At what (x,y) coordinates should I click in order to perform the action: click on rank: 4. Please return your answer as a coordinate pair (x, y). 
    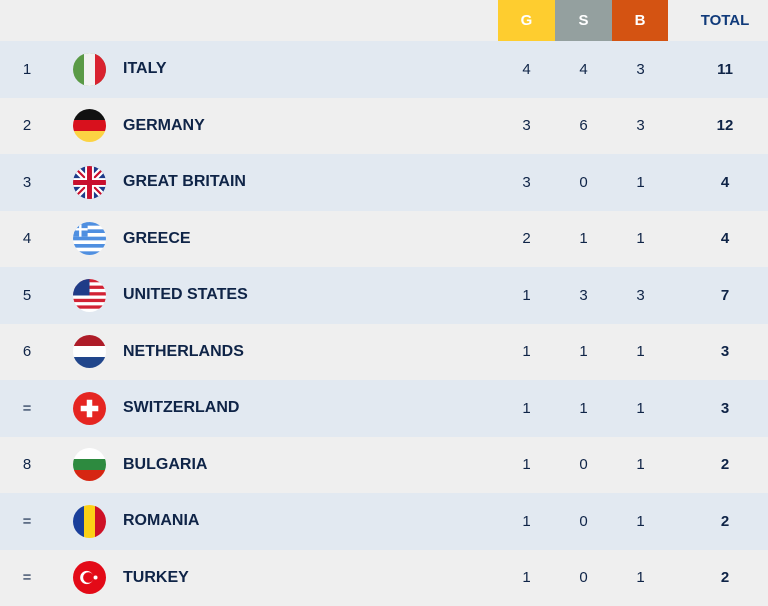
    Looking at the image, I should click on (27, 238).